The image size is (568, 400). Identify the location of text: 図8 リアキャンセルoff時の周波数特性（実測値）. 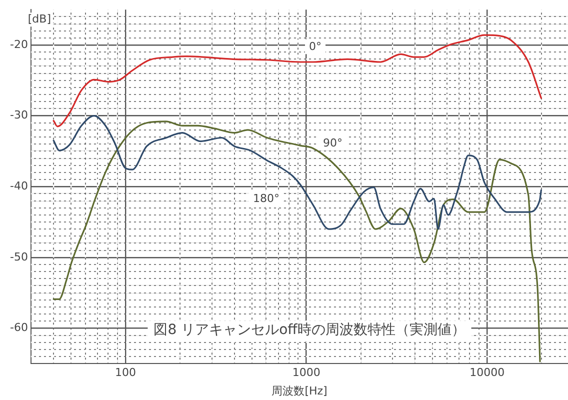
(310, 330).